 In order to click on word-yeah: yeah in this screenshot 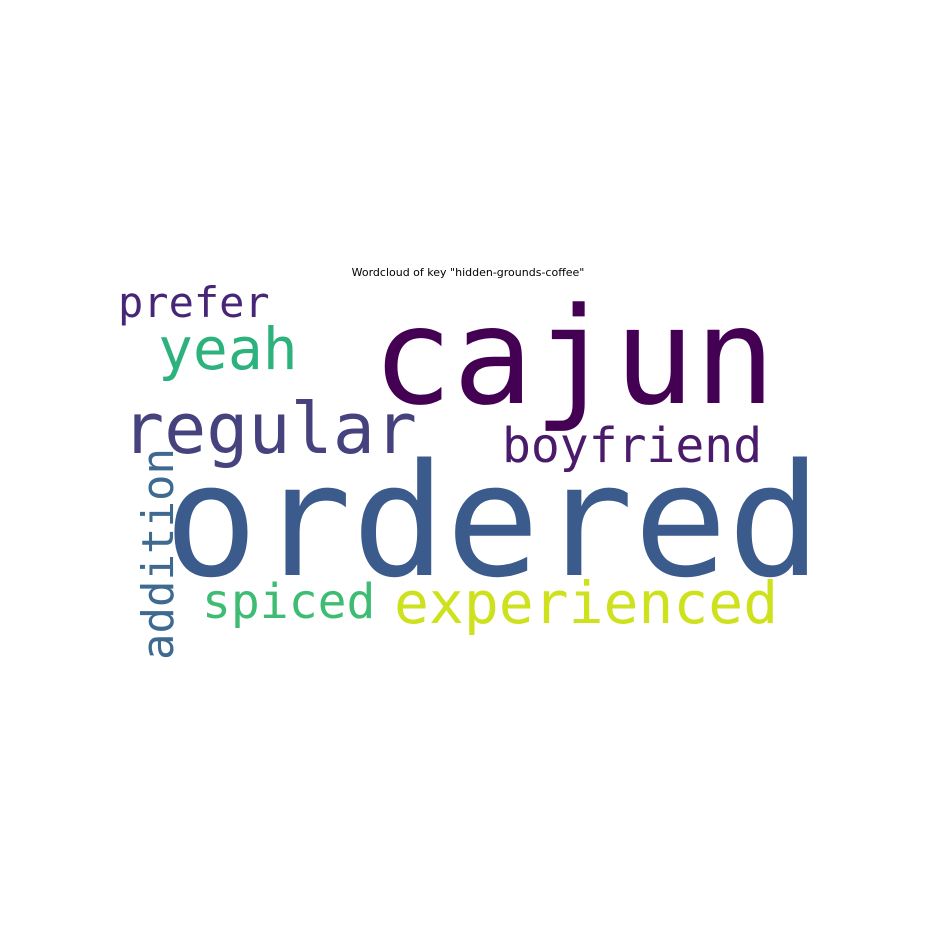, I will do `click(228, 349)`.